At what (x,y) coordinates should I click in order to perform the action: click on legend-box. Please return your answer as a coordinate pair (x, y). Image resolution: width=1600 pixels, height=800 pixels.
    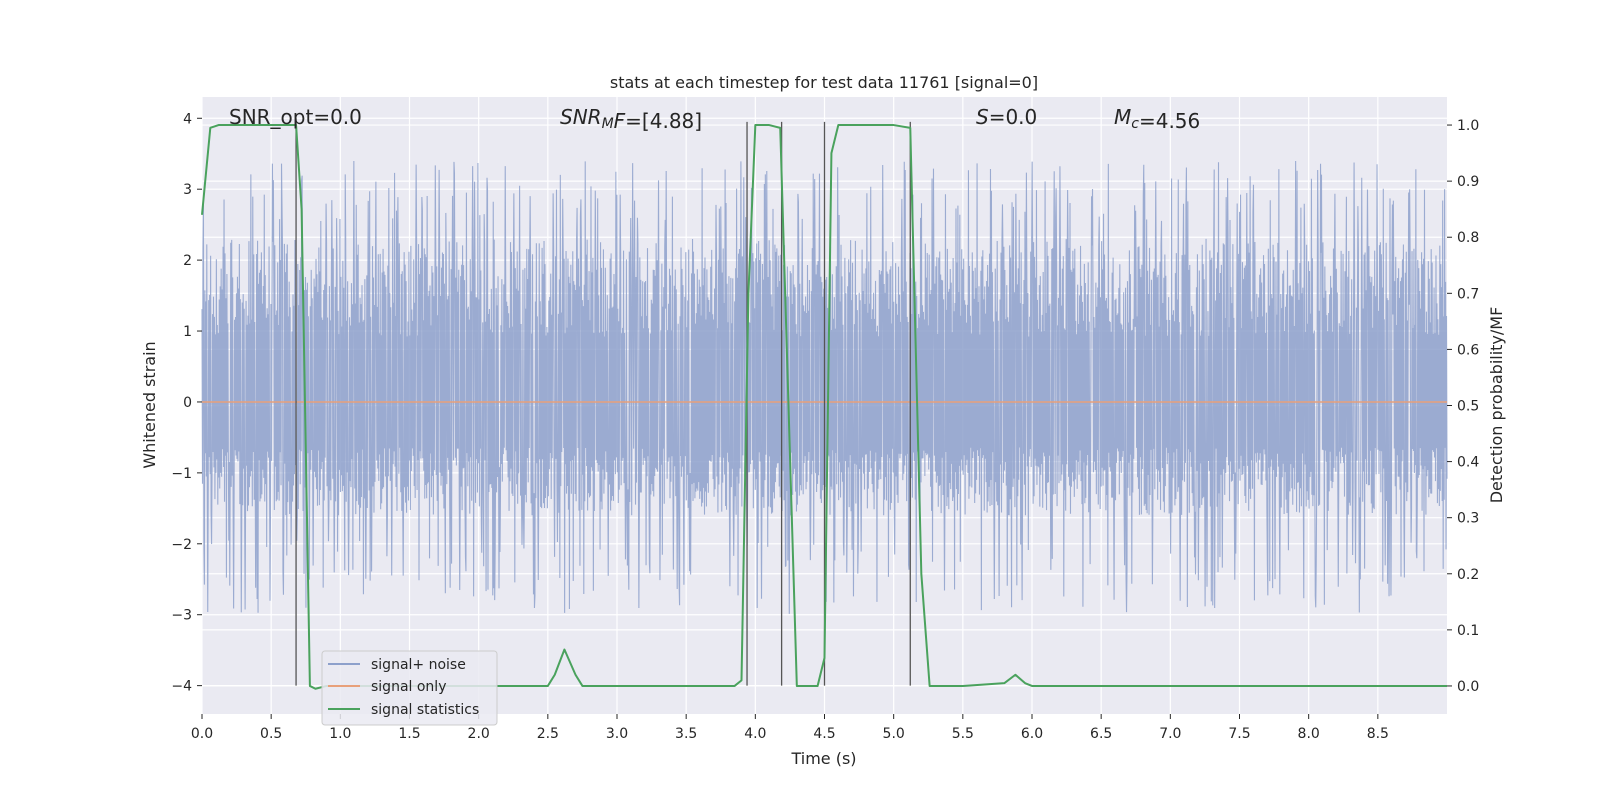
    Looking at the image, I should click on (409, 688).